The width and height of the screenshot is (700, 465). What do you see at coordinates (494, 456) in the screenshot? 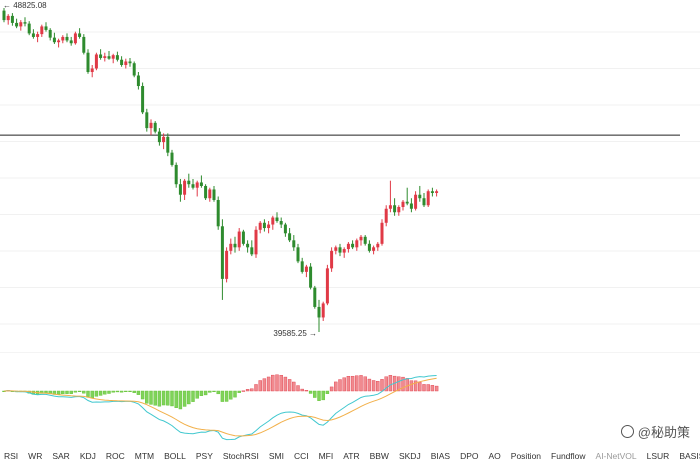
I see `tab-ao: AO` at bounding box center [494, 456].